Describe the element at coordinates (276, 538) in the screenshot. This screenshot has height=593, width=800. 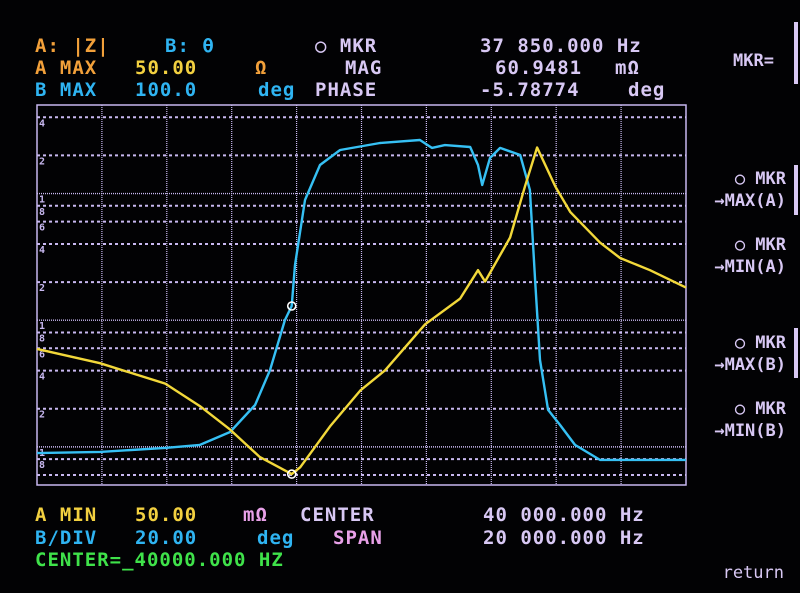
I see `b-div-unit: deg` at that location.